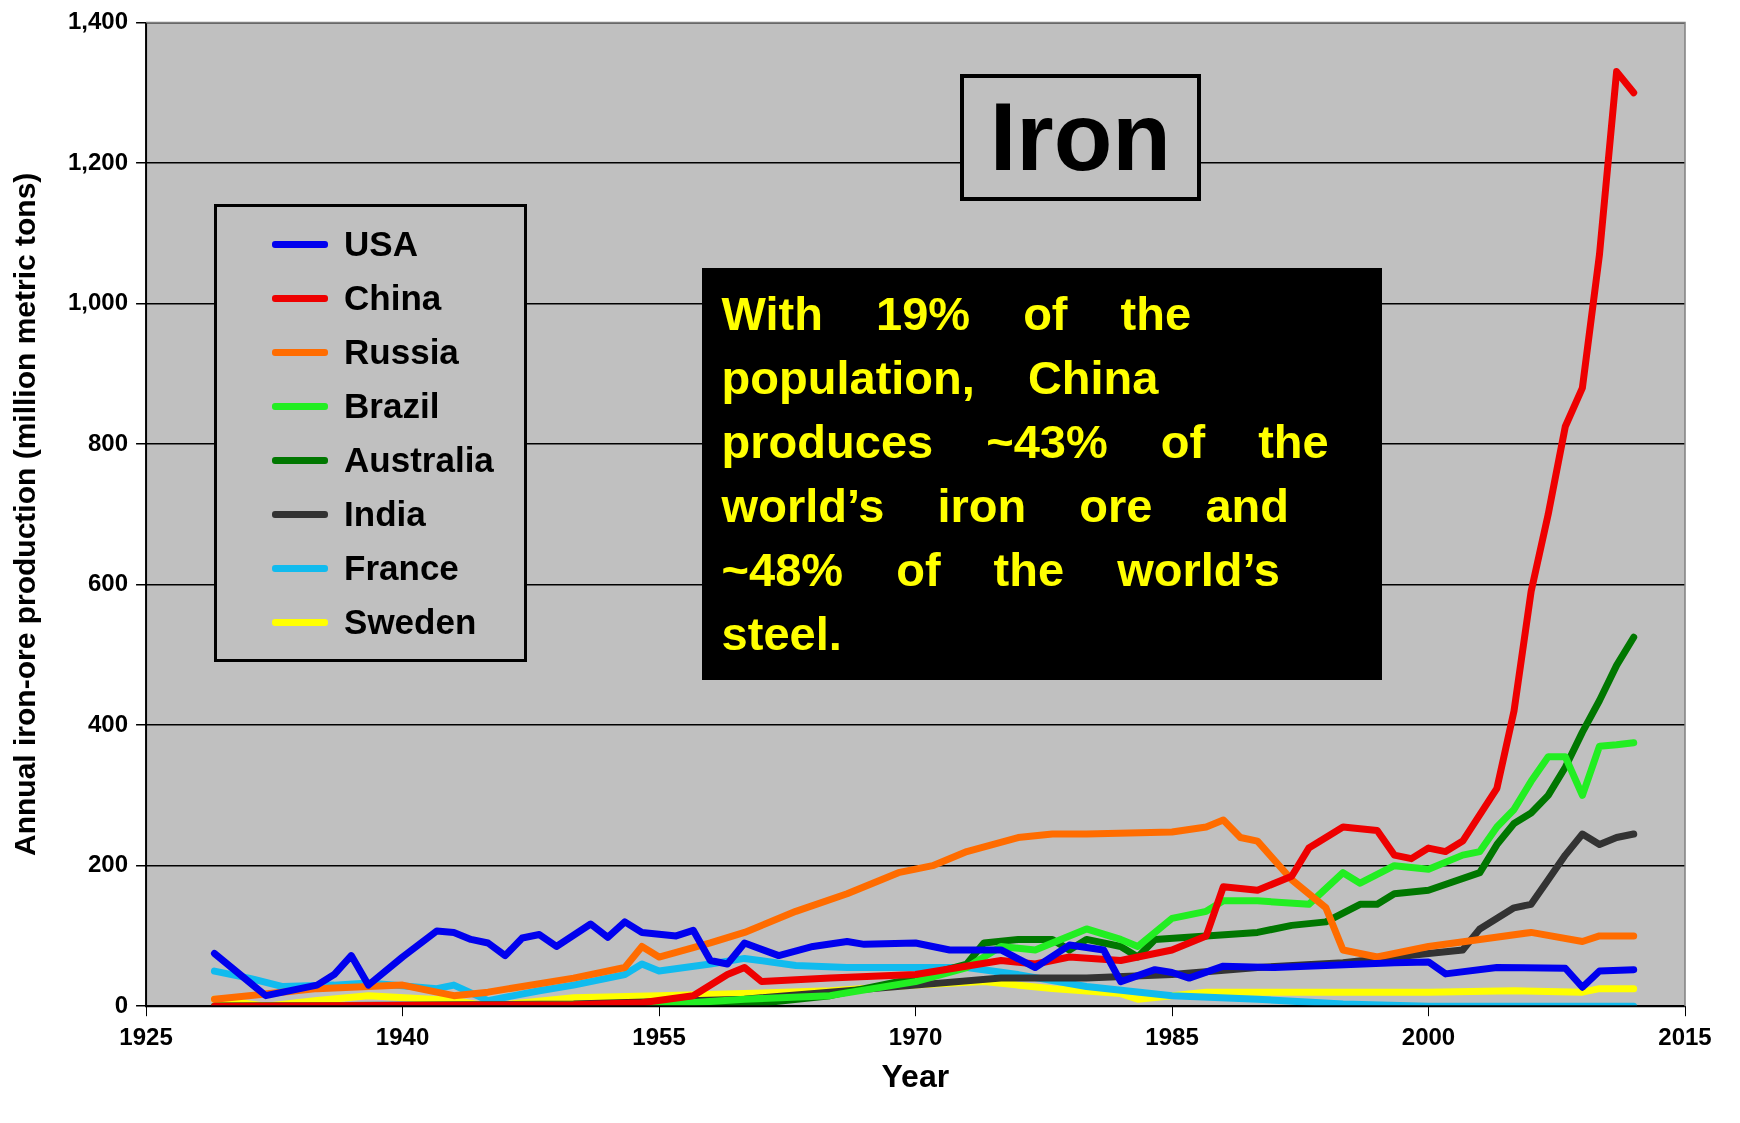 The width and height of the screenshot is (1740, 1123). What do you see at coordinates (402, 1037) in the screenshot?
I see `x-tick-label: 1940` at bounding box center [402, 1037].